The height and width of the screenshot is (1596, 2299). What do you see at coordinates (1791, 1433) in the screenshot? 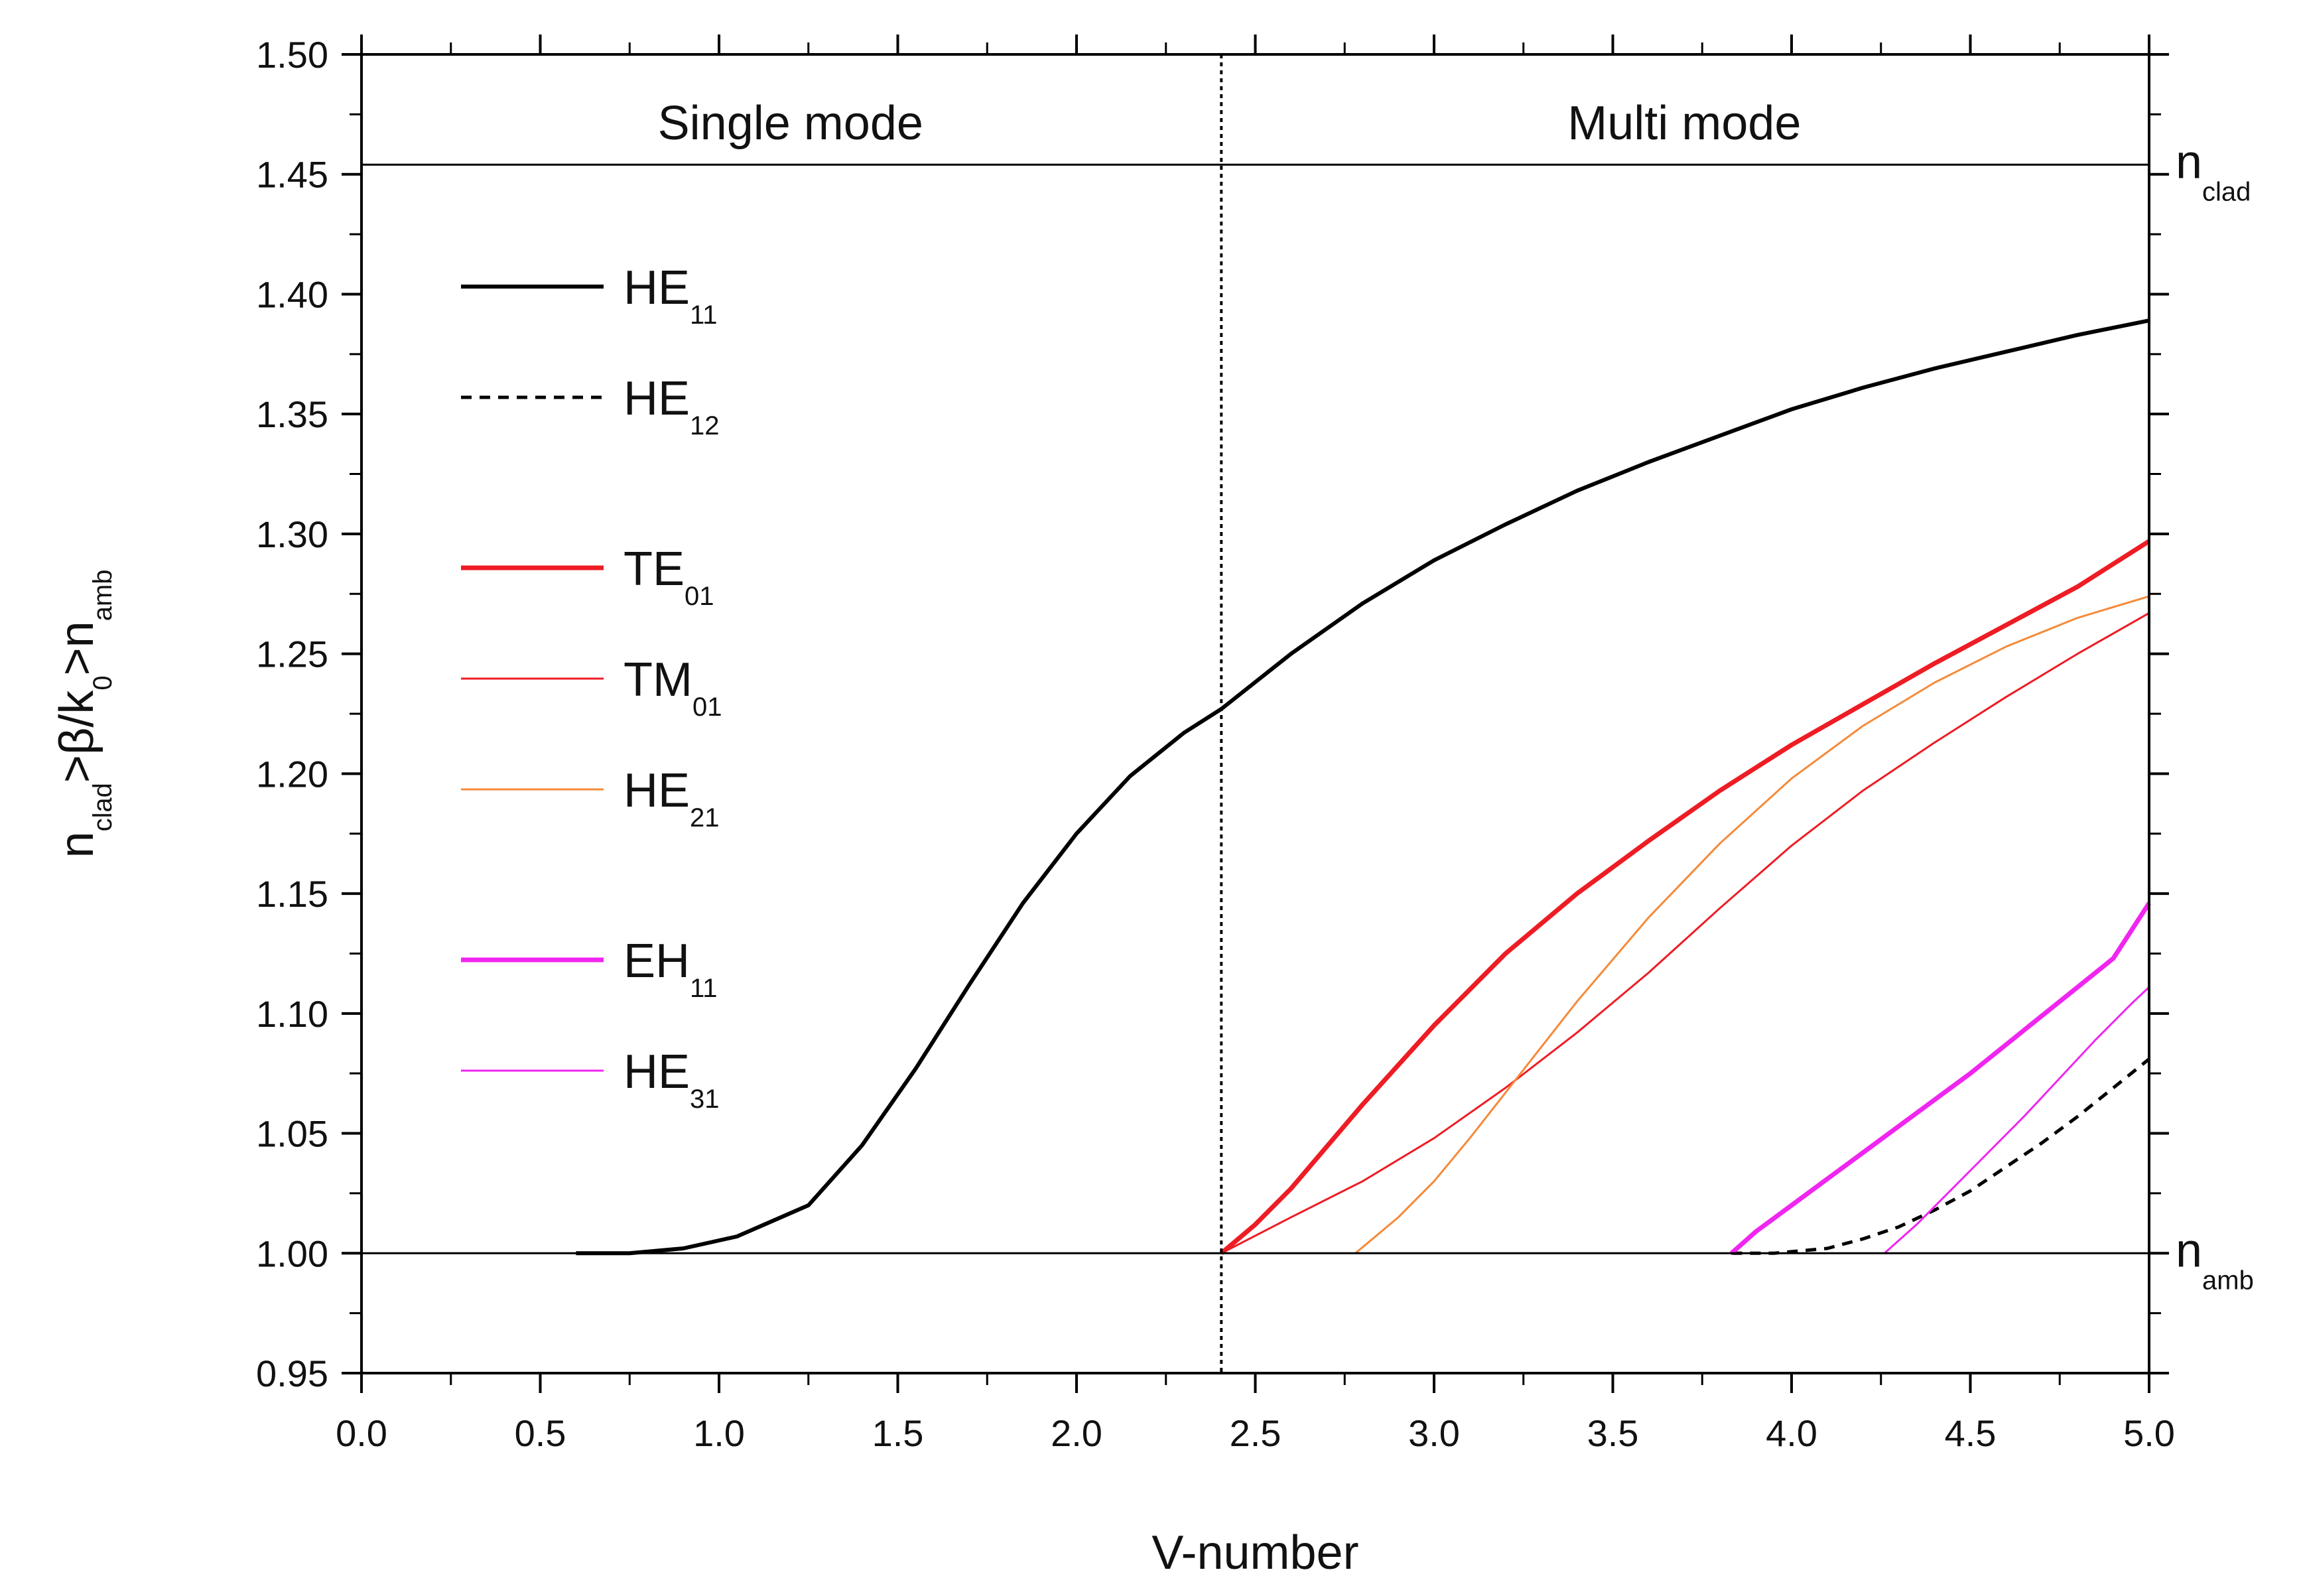
I see `x-tick-label: 4.0` at bounding box center [1791, 1433].